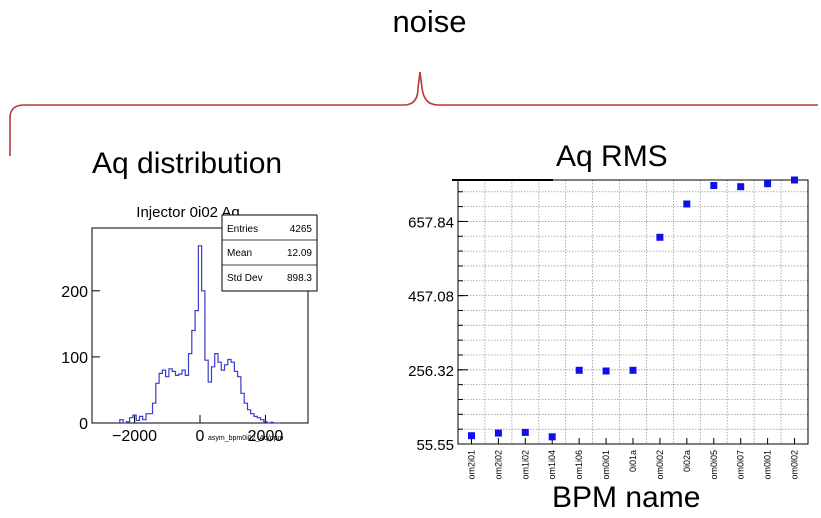  What do you see at coordinates (741, 465) in the screenshot?
I see `rms-x-tick: om0i07` at bounding box center [741, 465].